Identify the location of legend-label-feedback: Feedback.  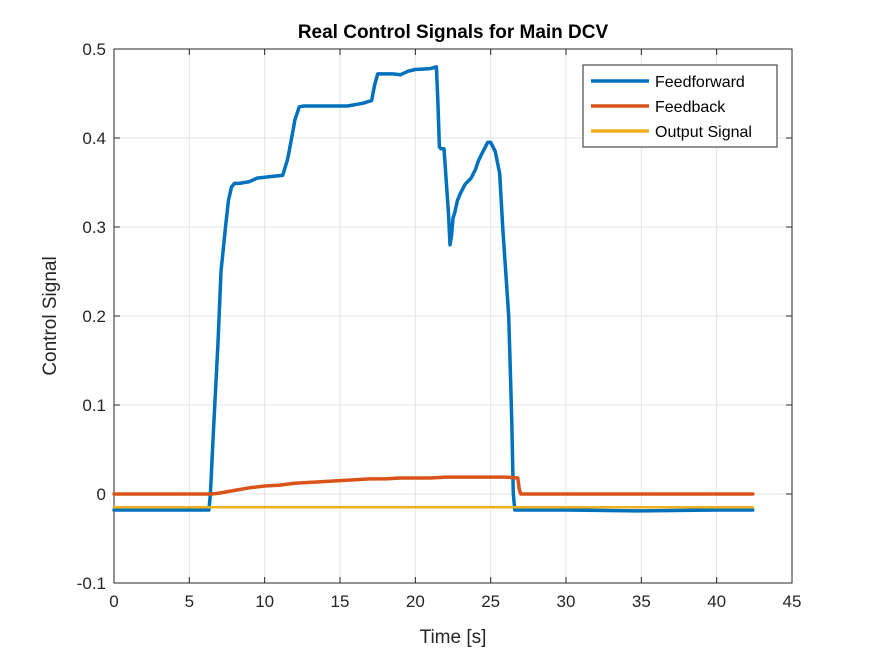
(690, 107).